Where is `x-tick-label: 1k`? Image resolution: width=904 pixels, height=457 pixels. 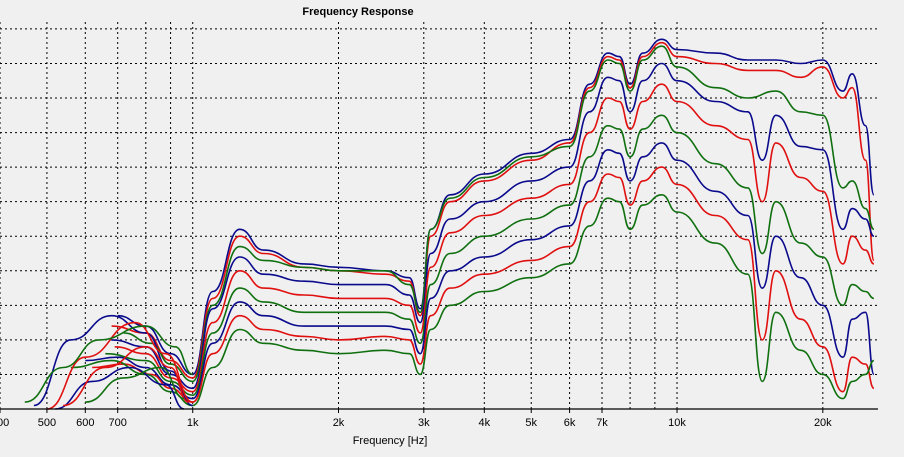 x-tick-label: 1k is located at coordinates (193, 423).